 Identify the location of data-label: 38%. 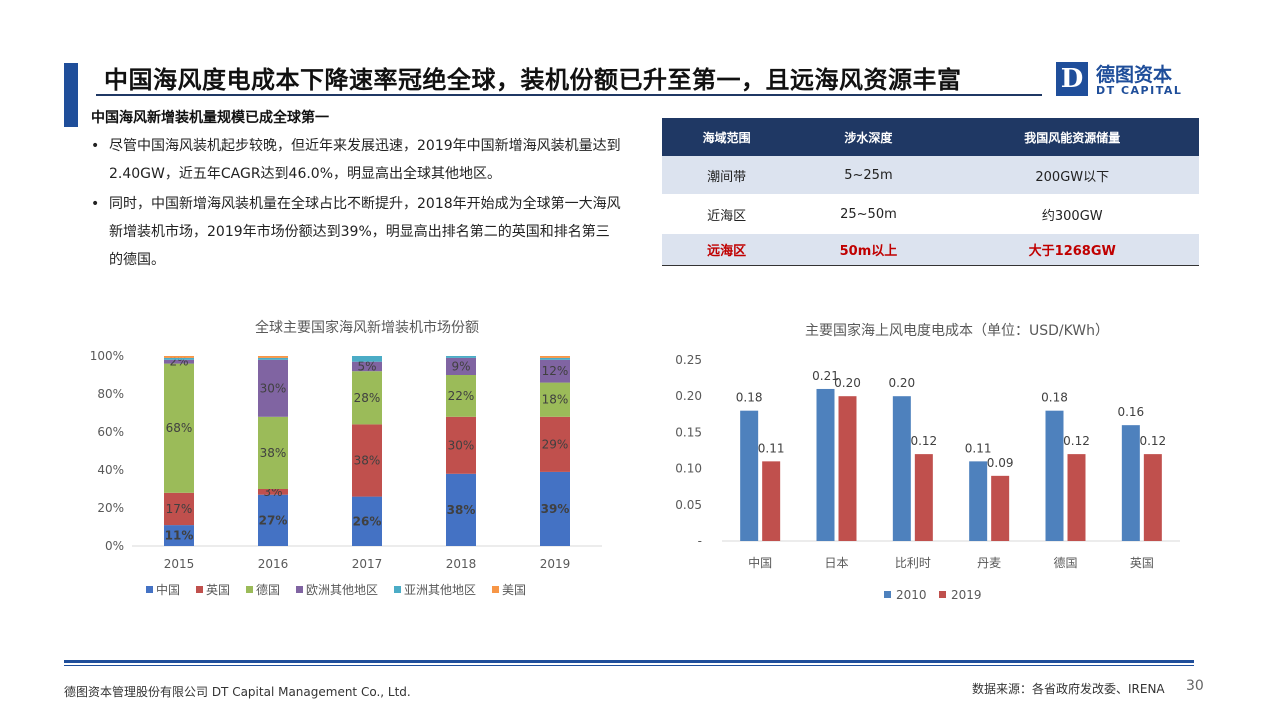
(367, 461).